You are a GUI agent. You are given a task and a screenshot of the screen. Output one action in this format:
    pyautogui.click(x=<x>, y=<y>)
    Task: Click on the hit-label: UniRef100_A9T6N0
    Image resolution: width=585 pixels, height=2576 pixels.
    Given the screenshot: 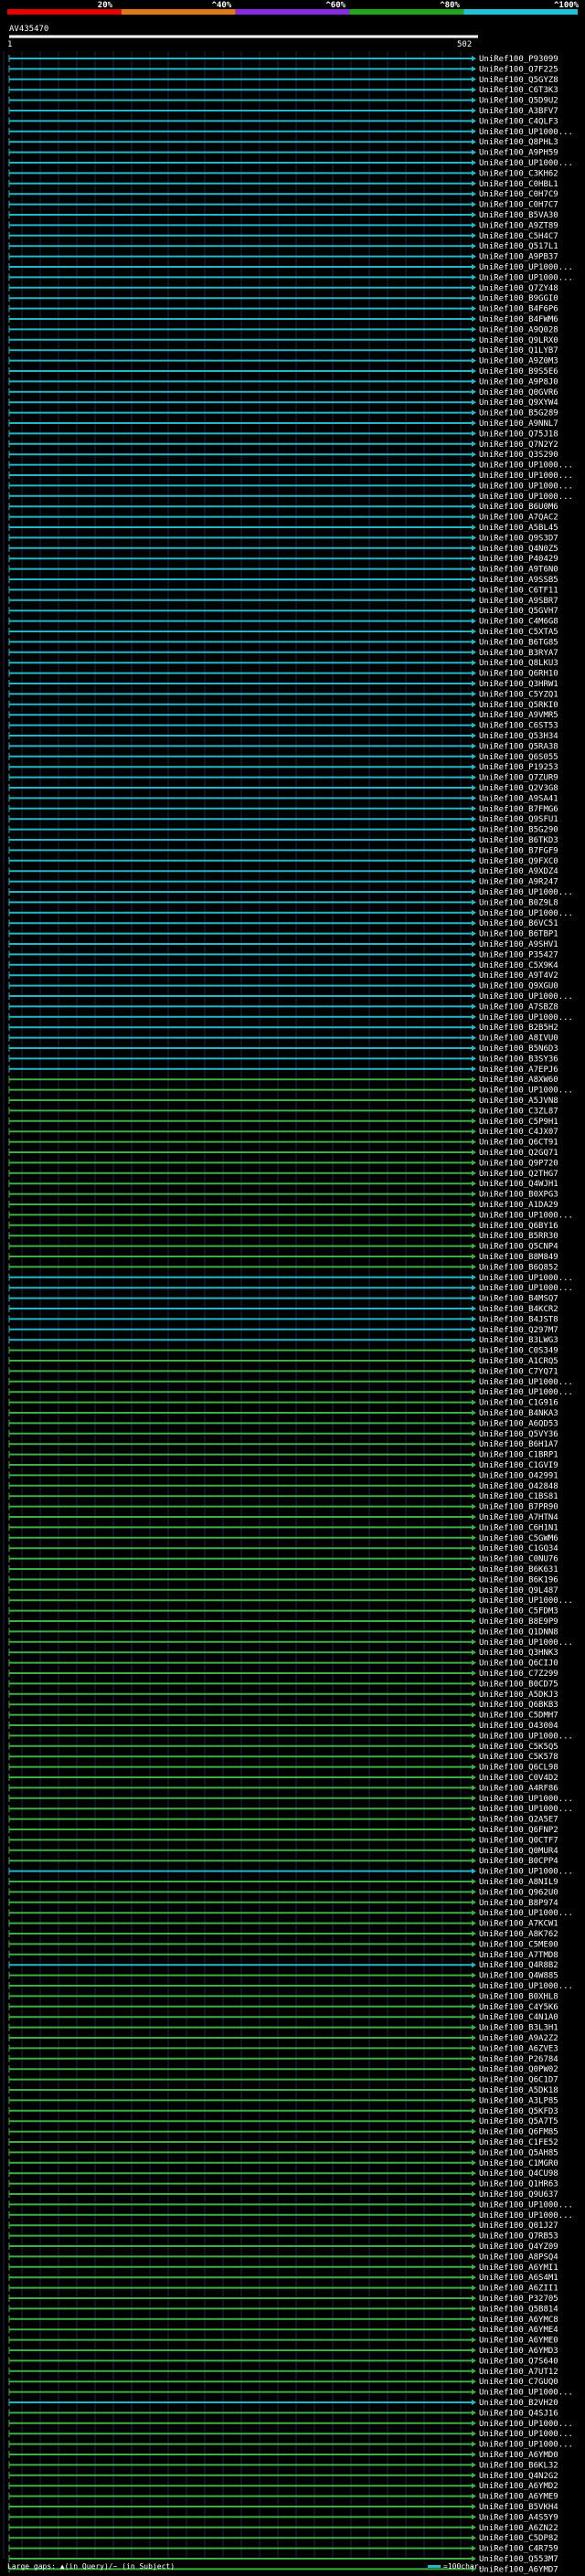 What is the action you would take?
    pyautogui.click(x=518, y=570)
    